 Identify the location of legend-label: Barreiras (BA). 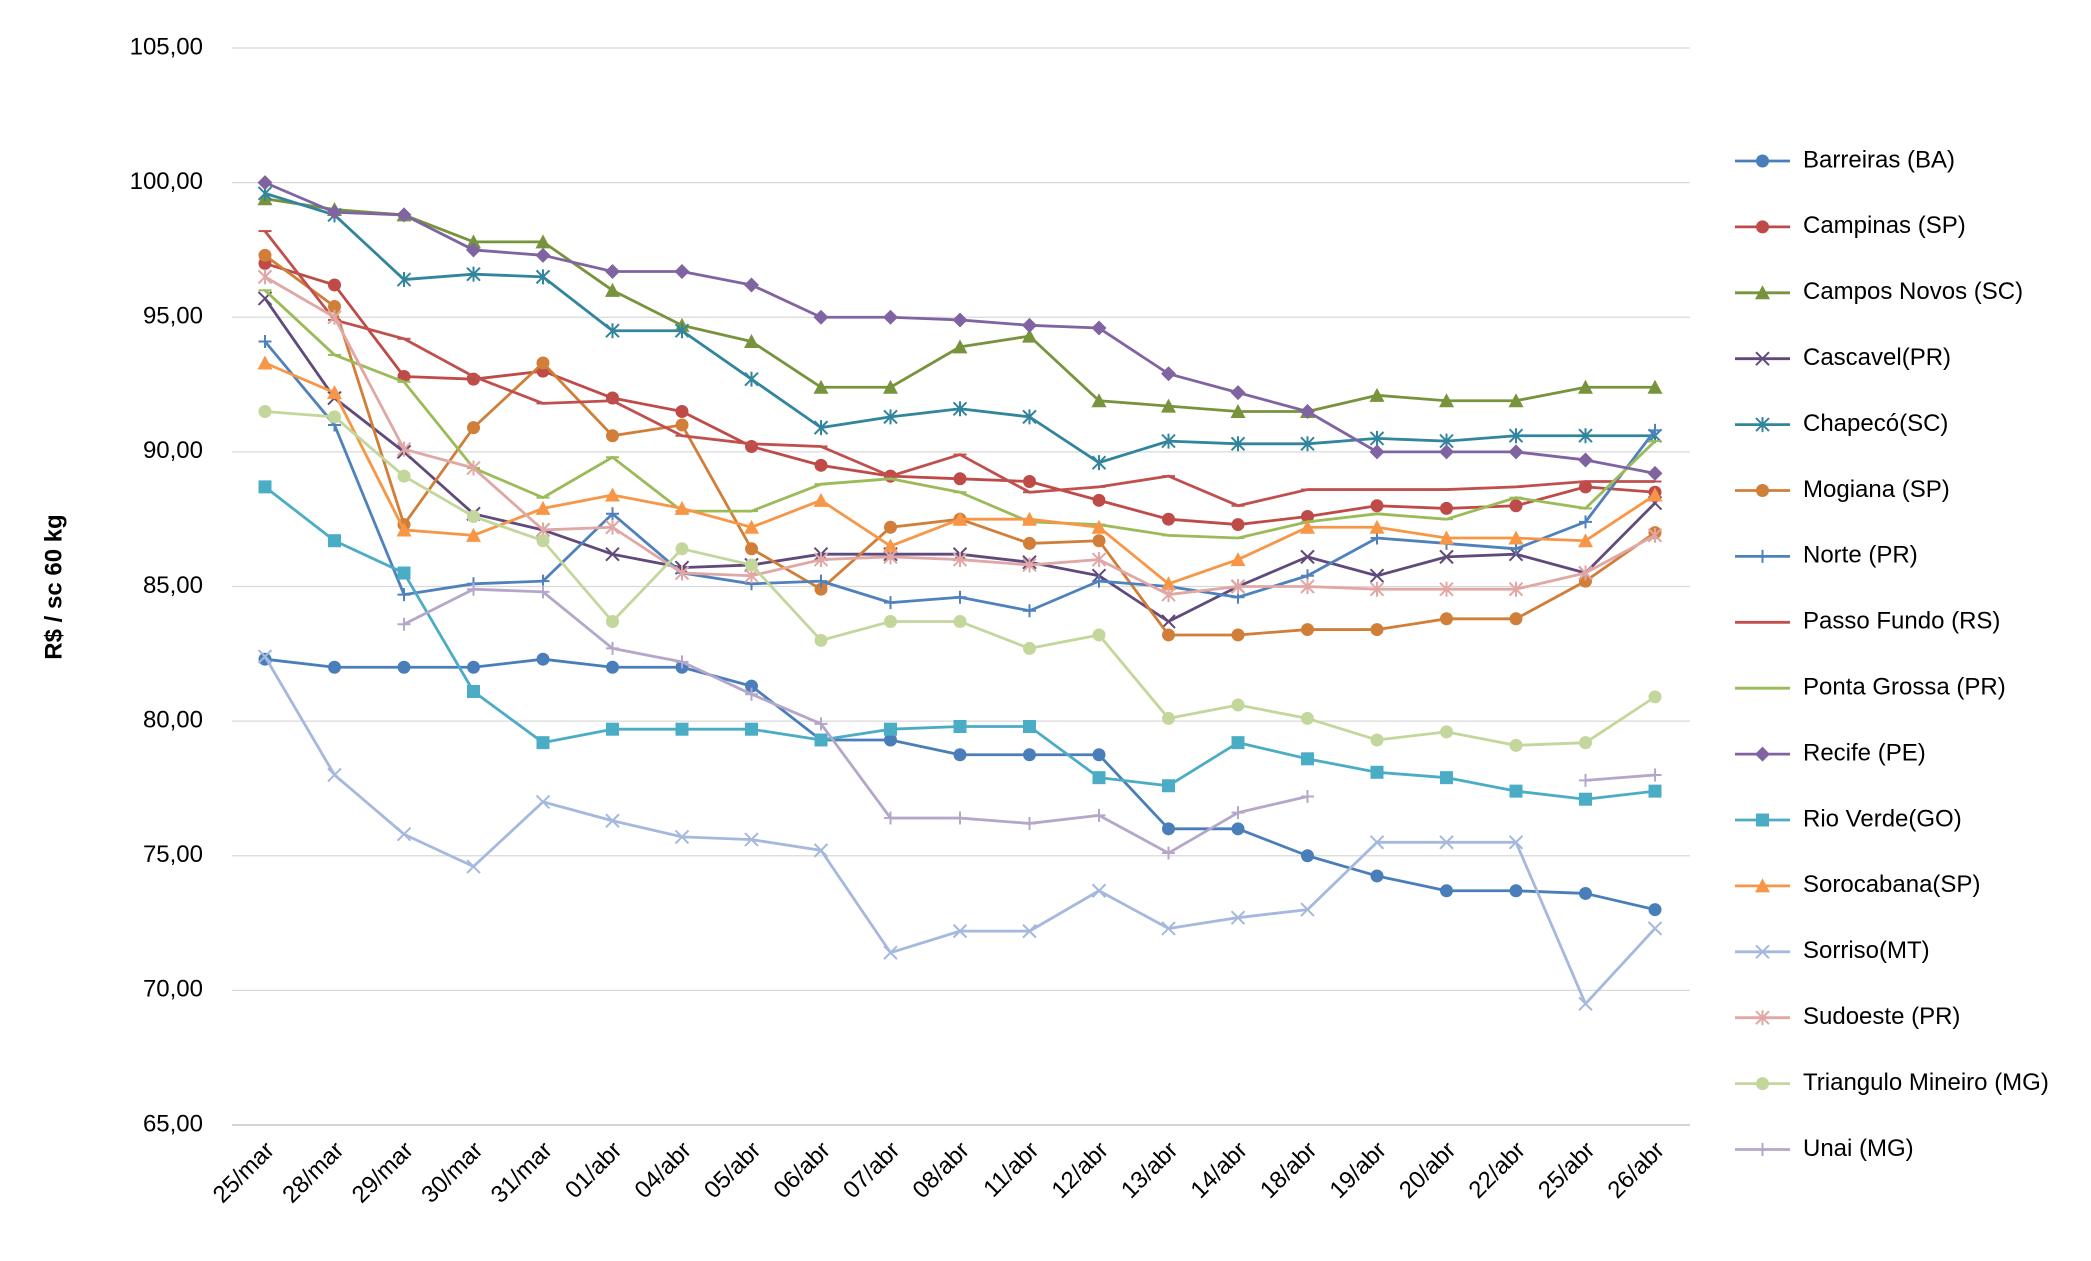
(1879, 159).